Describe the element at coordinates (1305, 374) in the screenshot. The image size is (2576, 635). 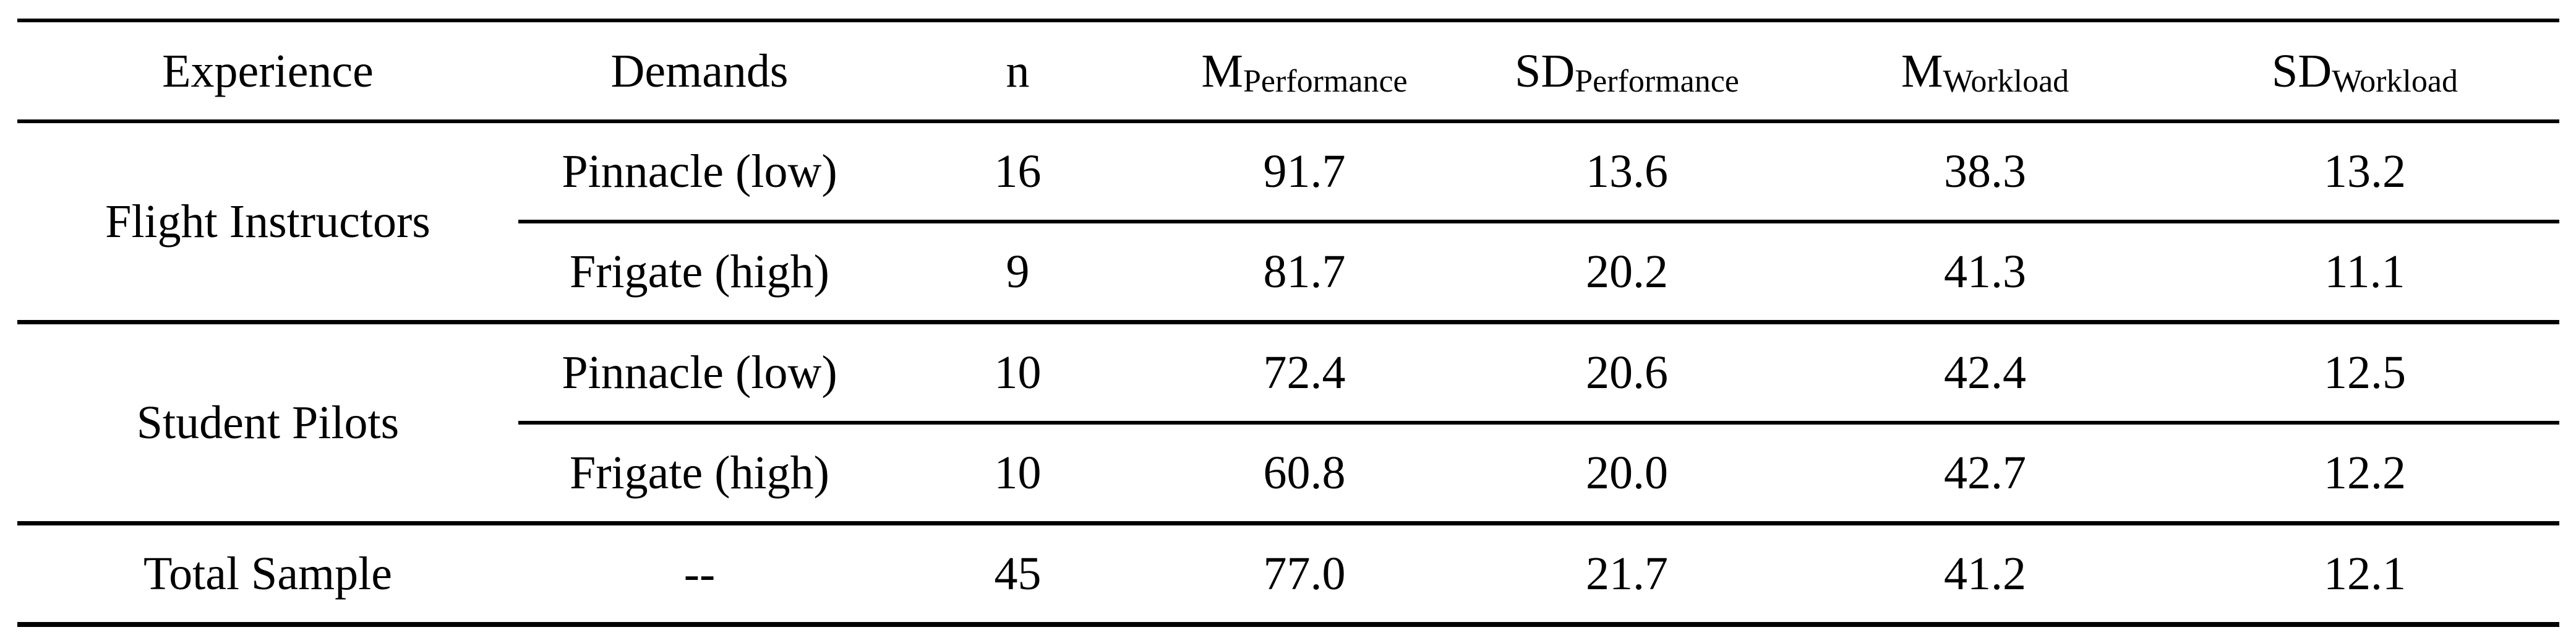
I see `cell-m-performance: 72.4` at that location.